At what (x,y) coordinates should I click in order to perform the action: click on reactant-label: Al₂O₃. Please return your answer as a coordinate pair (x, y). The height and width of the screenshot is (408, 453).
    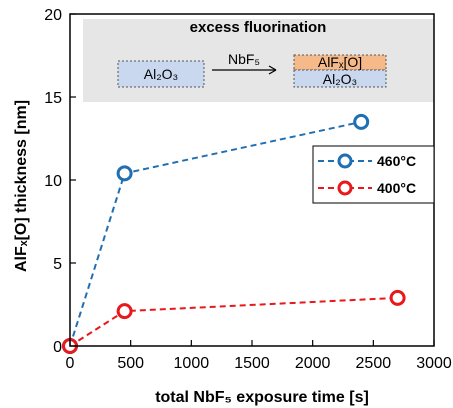
    Looking at the image, I should click on (161, 74).